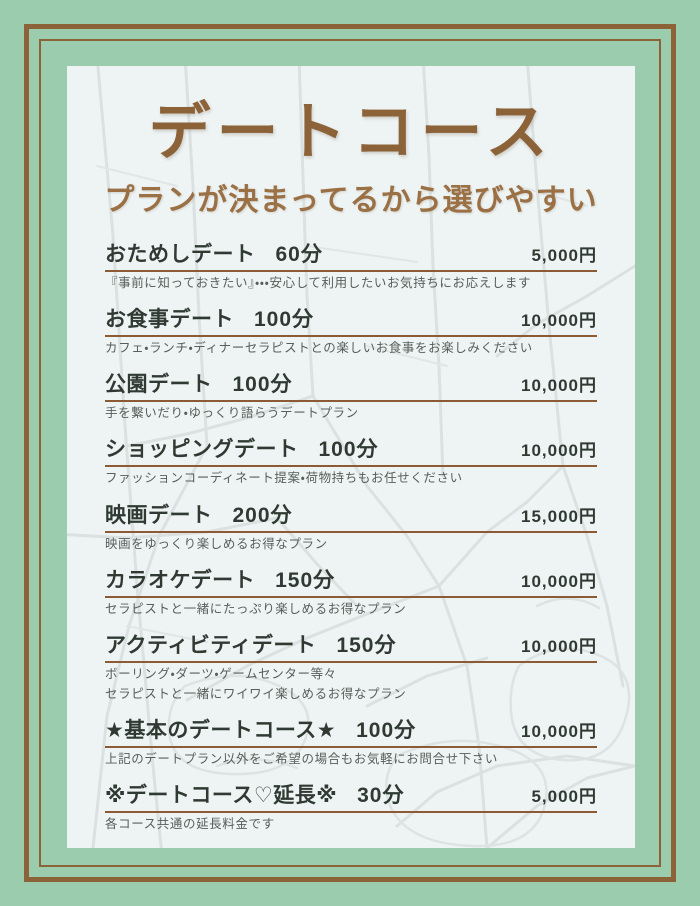 This screenshot has height=906, width=700. I want to click on menu-item-name-row: カラオケデート 150分, so click(220, 579).